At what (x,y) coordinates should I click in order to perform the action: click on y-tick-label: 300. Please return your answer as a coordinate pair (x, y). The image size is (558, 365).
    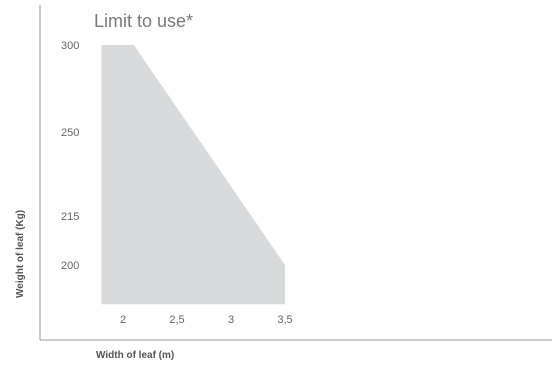
    Looking at the image, I should click on (70, 46).